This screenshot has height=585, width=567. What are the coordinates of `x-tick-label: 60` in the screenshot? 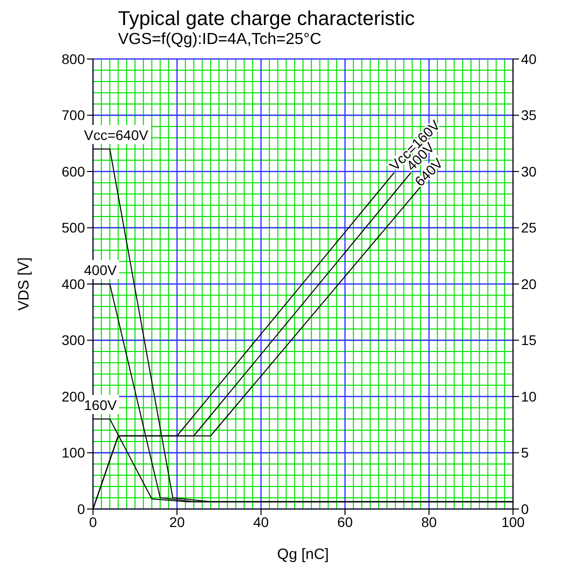 It's located at (345, 522).